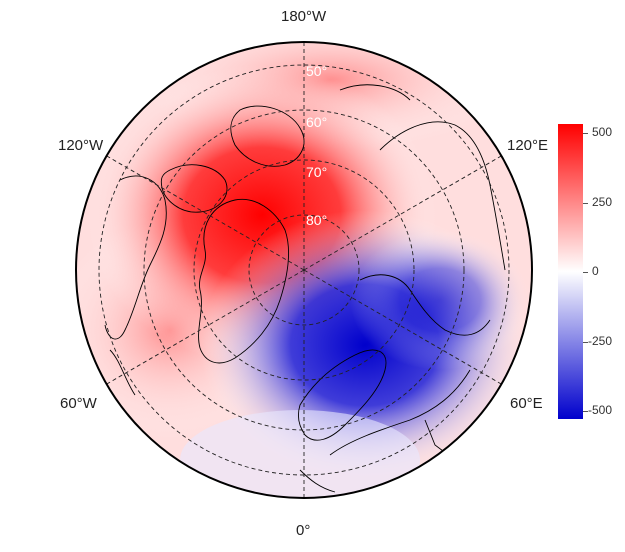  Describe the element at coordinates (602, 202) in the screenshot. I see `colorbar-label-250: 250` at that location.